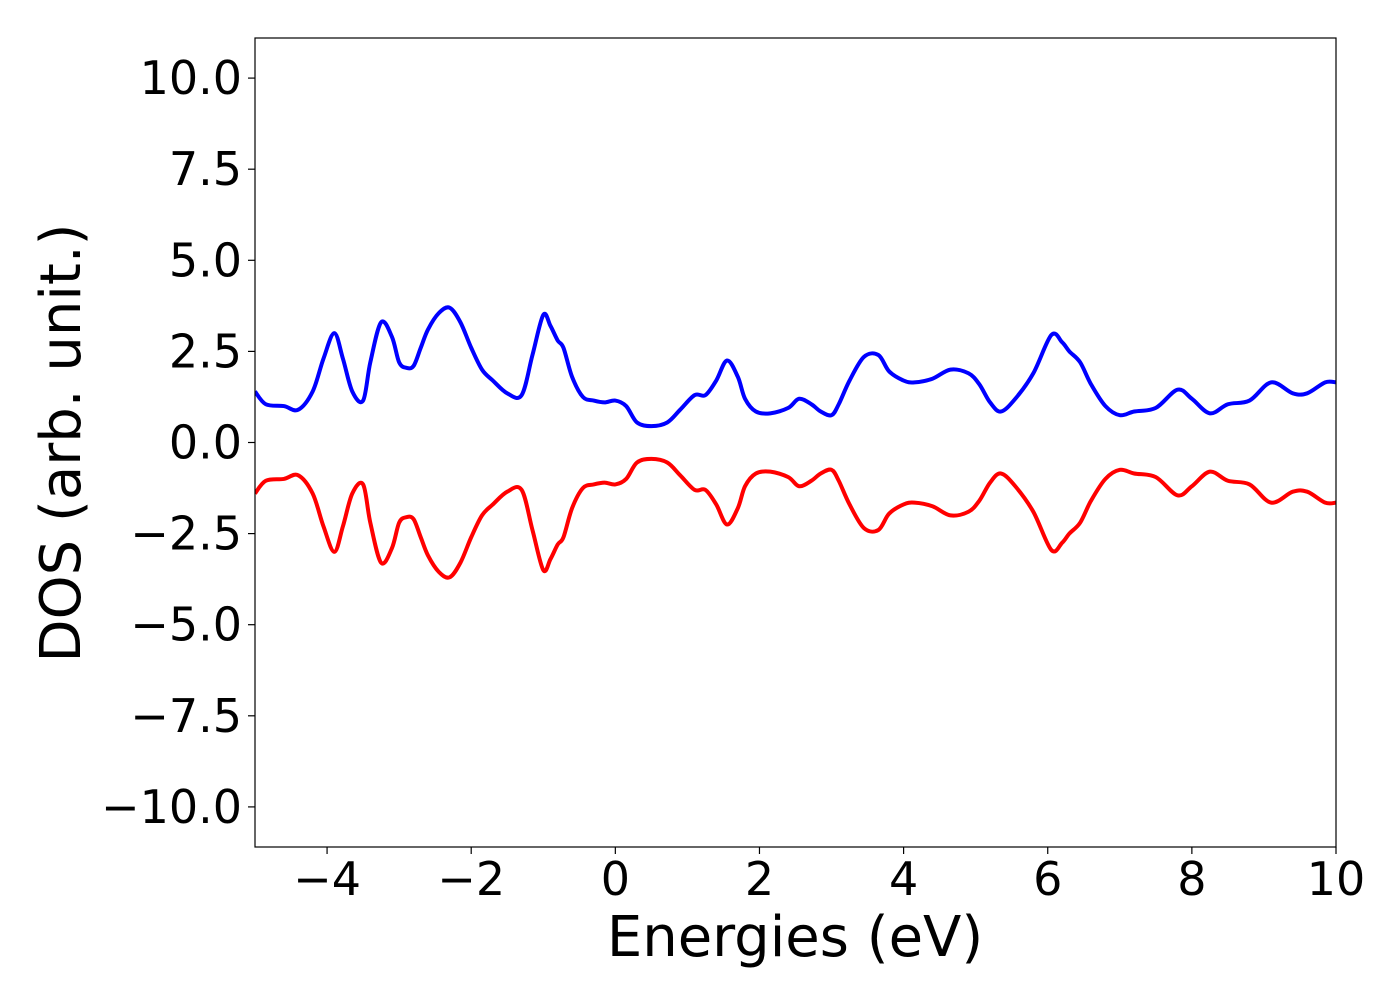 The image size is (1400, 1000). What do you see at coordinates (795, 367) in the screenshot?
I see `blue-dos-line` at bounding box center [795, 367].